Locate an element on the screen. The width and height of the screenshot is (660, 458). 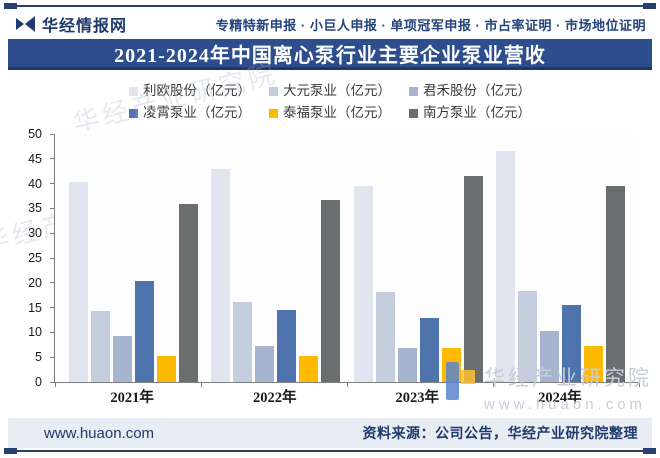
top-rule is located at coordinates (330, 6).